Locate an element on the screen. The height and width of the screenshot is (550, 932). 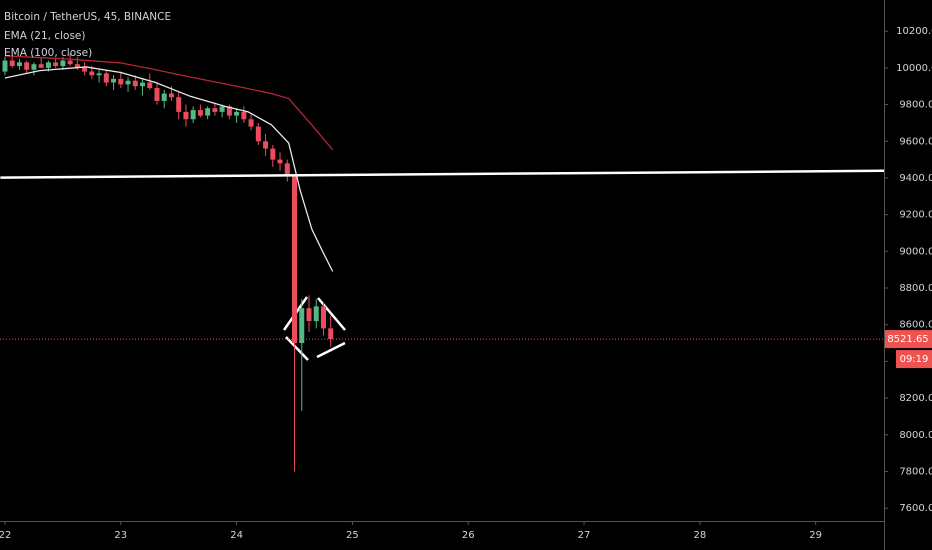
y-tick-label: 8600.00 is located at coordinates (915, 325).